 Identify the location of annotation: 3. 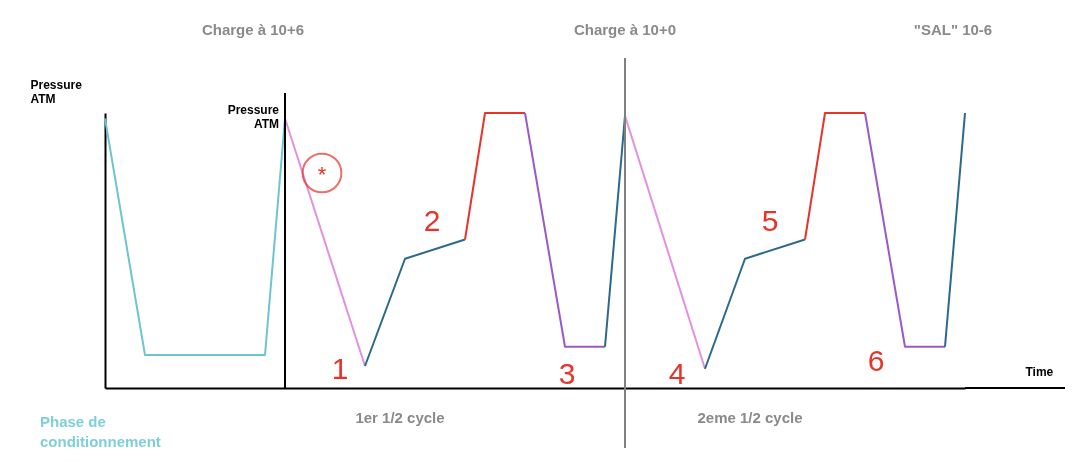
(567, 373).